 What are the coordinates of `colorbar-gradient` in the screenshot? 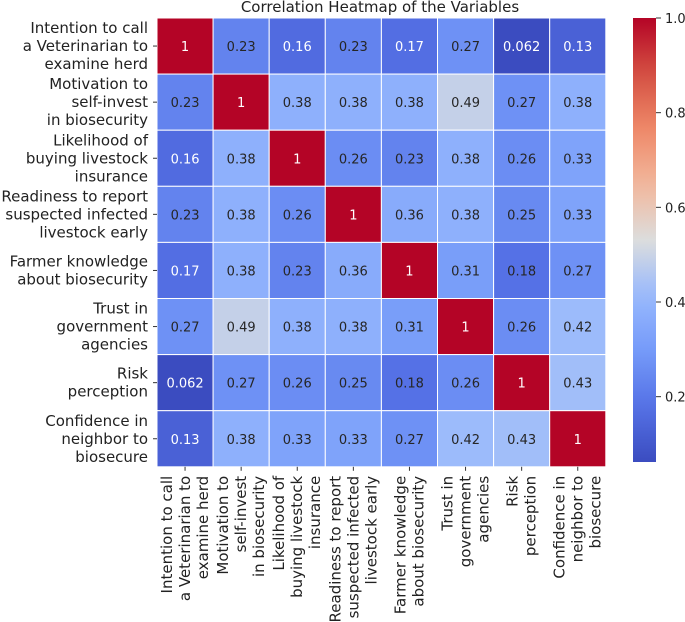 It's located at (644, 240).